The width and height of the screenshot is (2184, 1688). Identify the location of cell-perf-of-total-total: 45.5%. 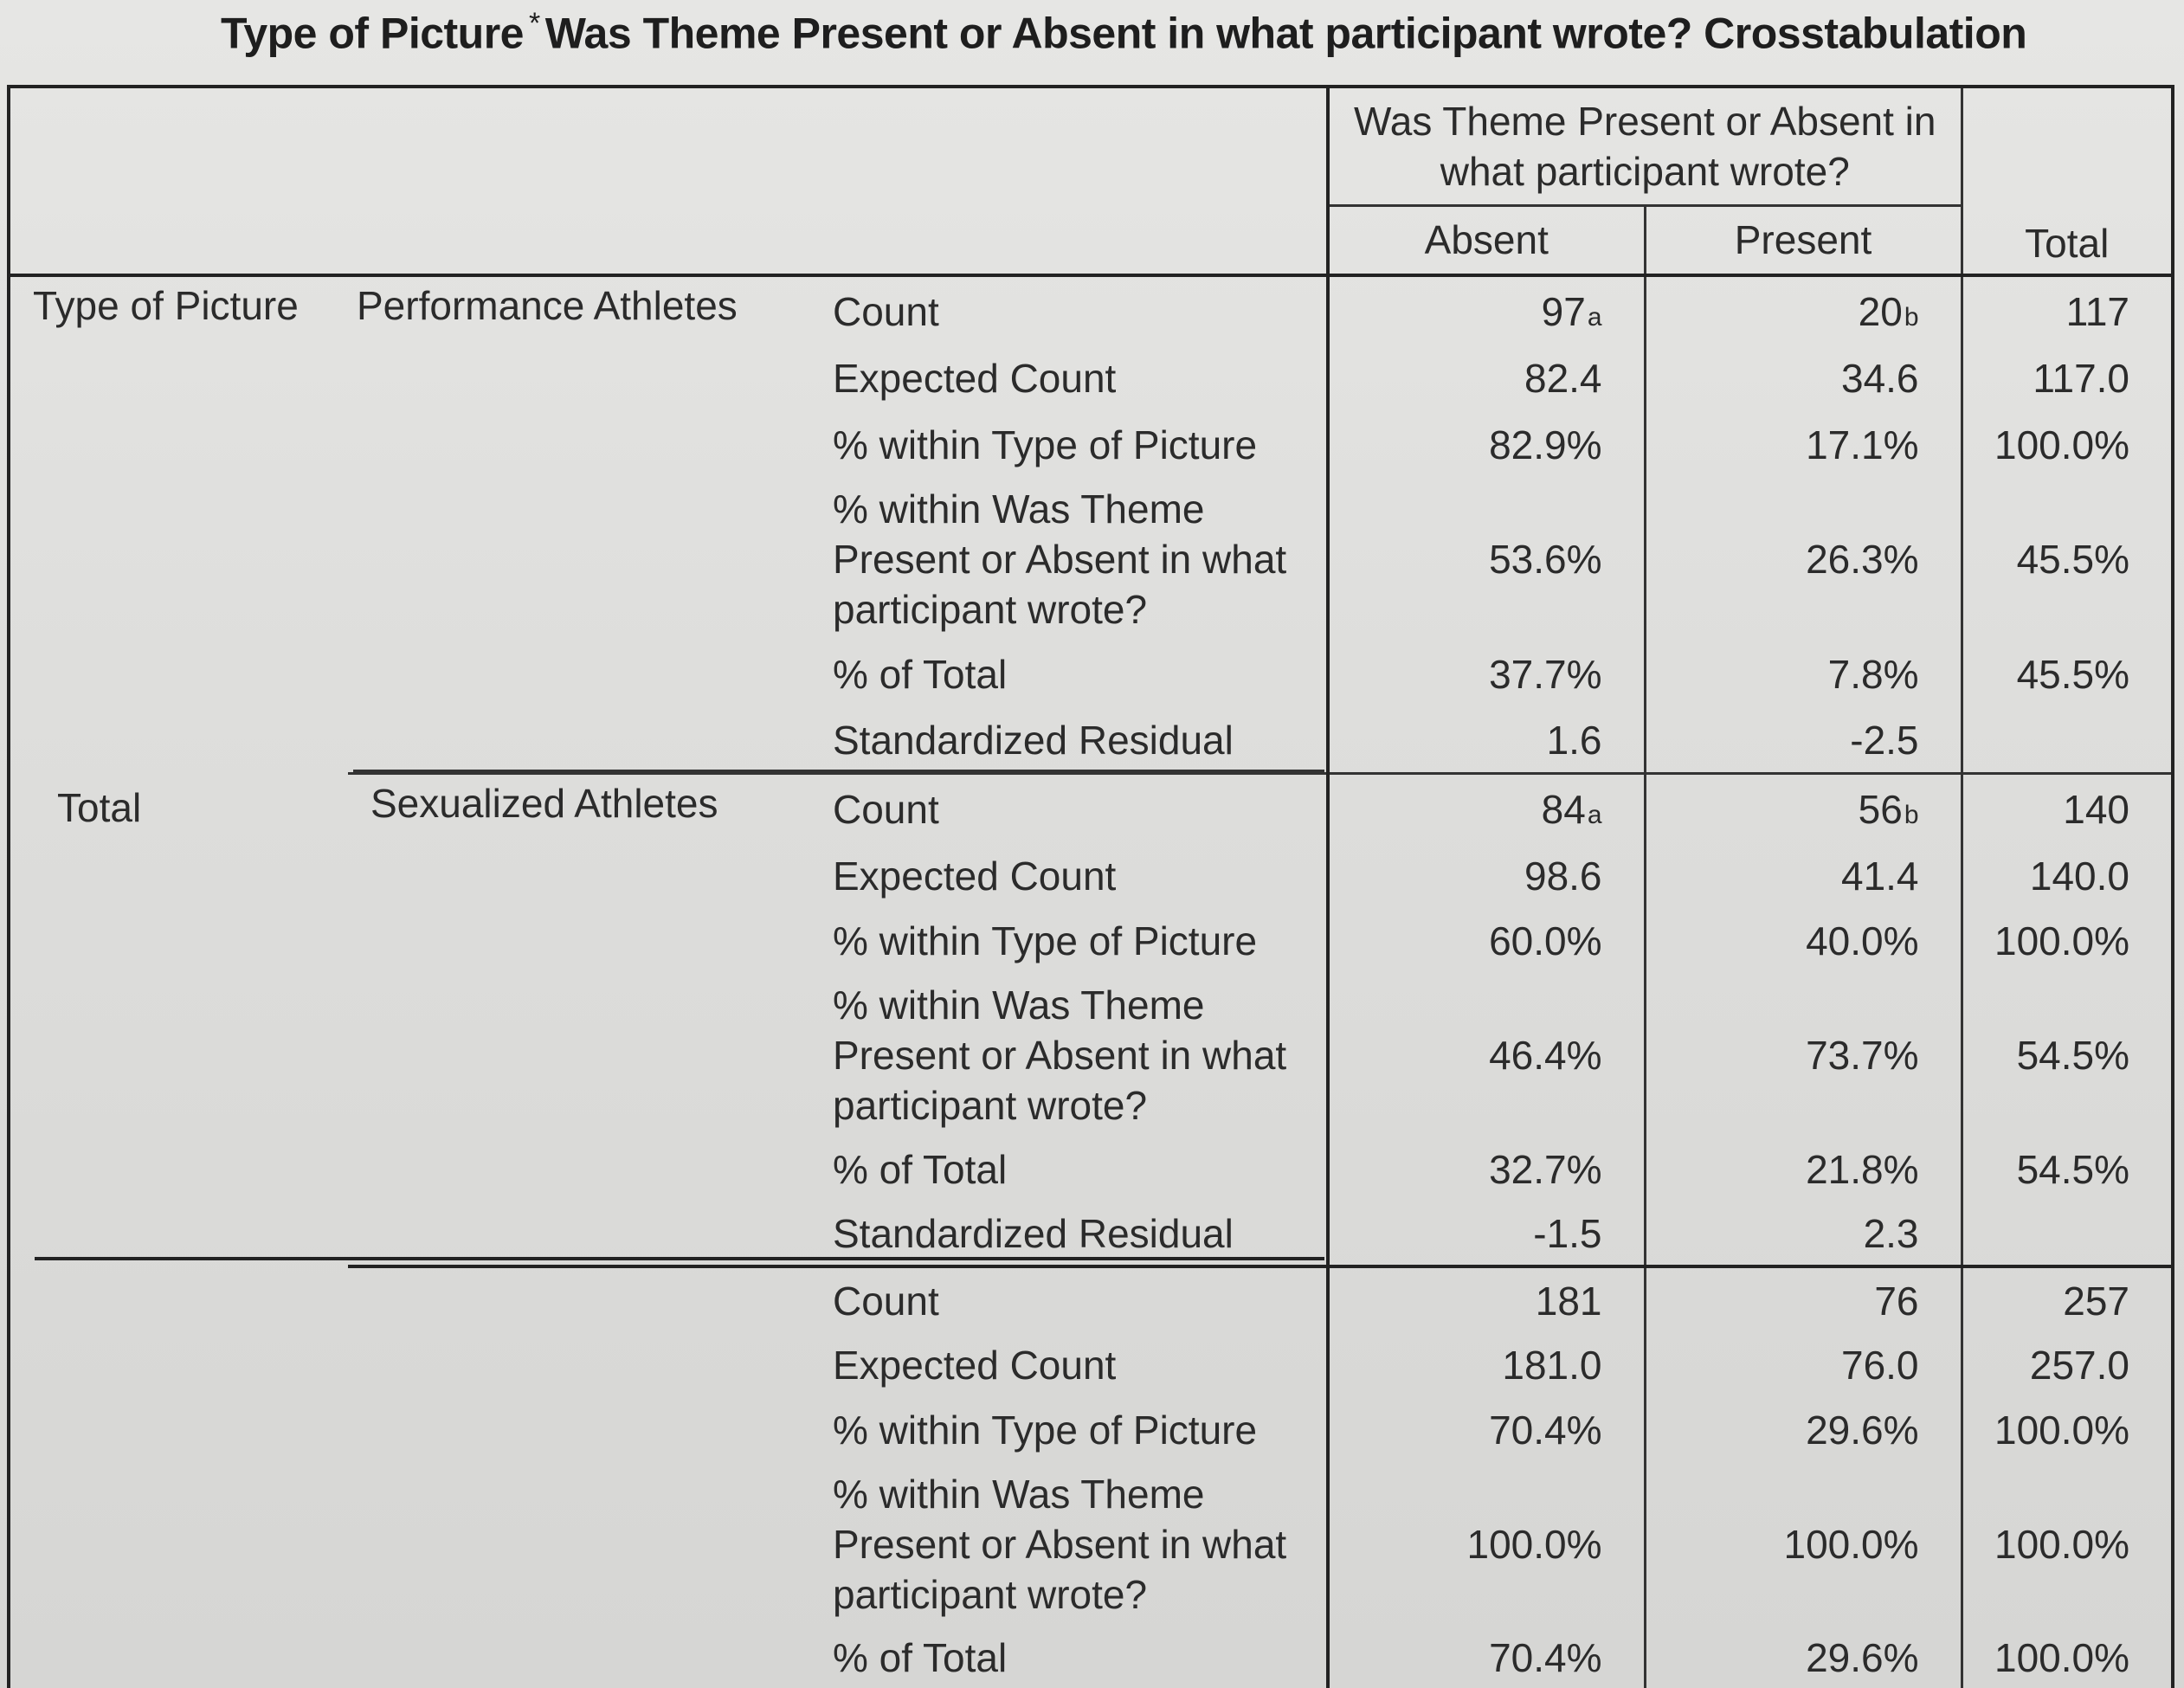
(2067, 674).